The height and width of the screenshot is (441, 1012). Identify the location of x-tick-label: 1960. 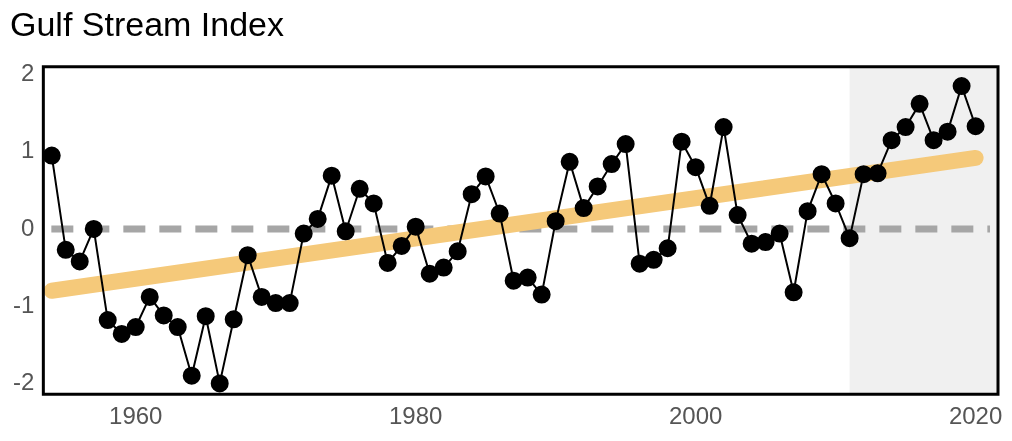
(136, 416).